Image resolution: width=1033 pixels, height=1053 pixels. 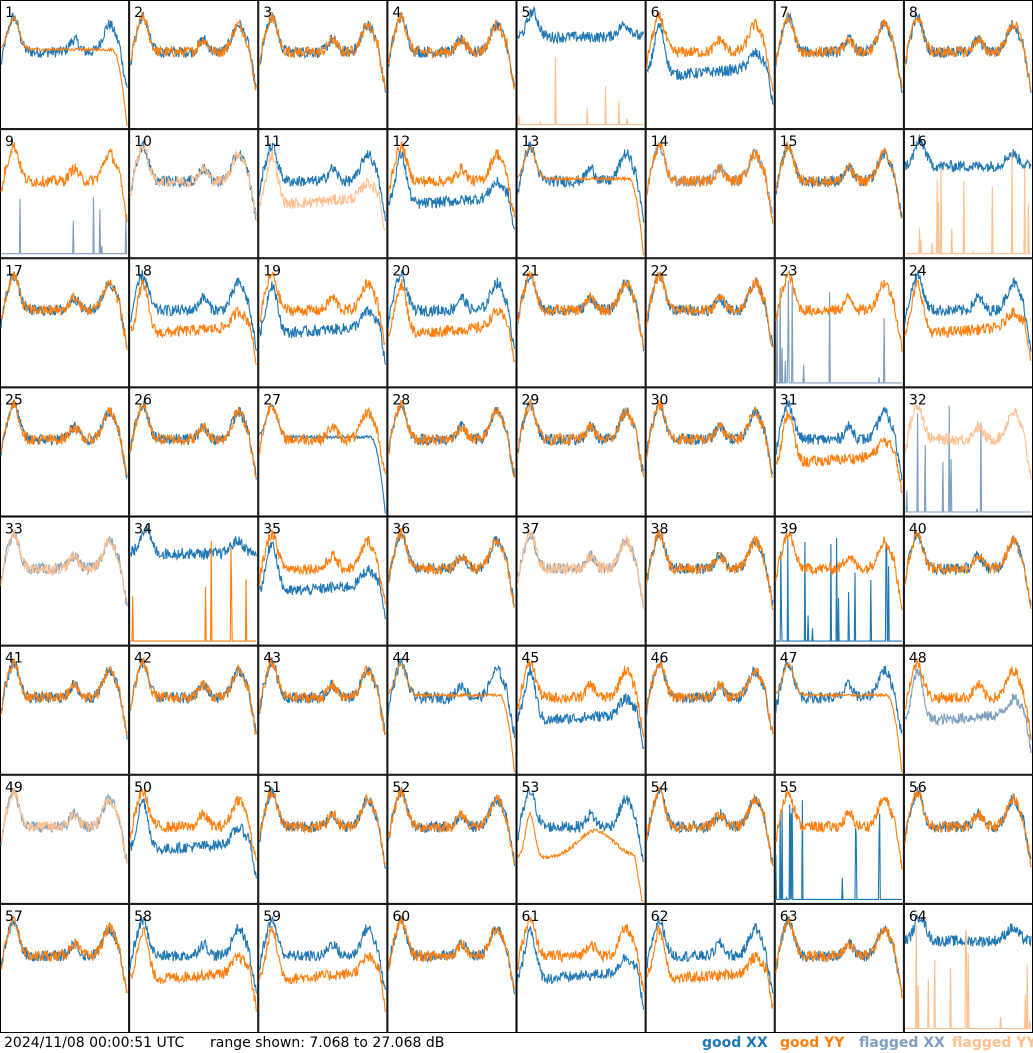 I want to click on panel-label: 40, so click(x=918, y=530).